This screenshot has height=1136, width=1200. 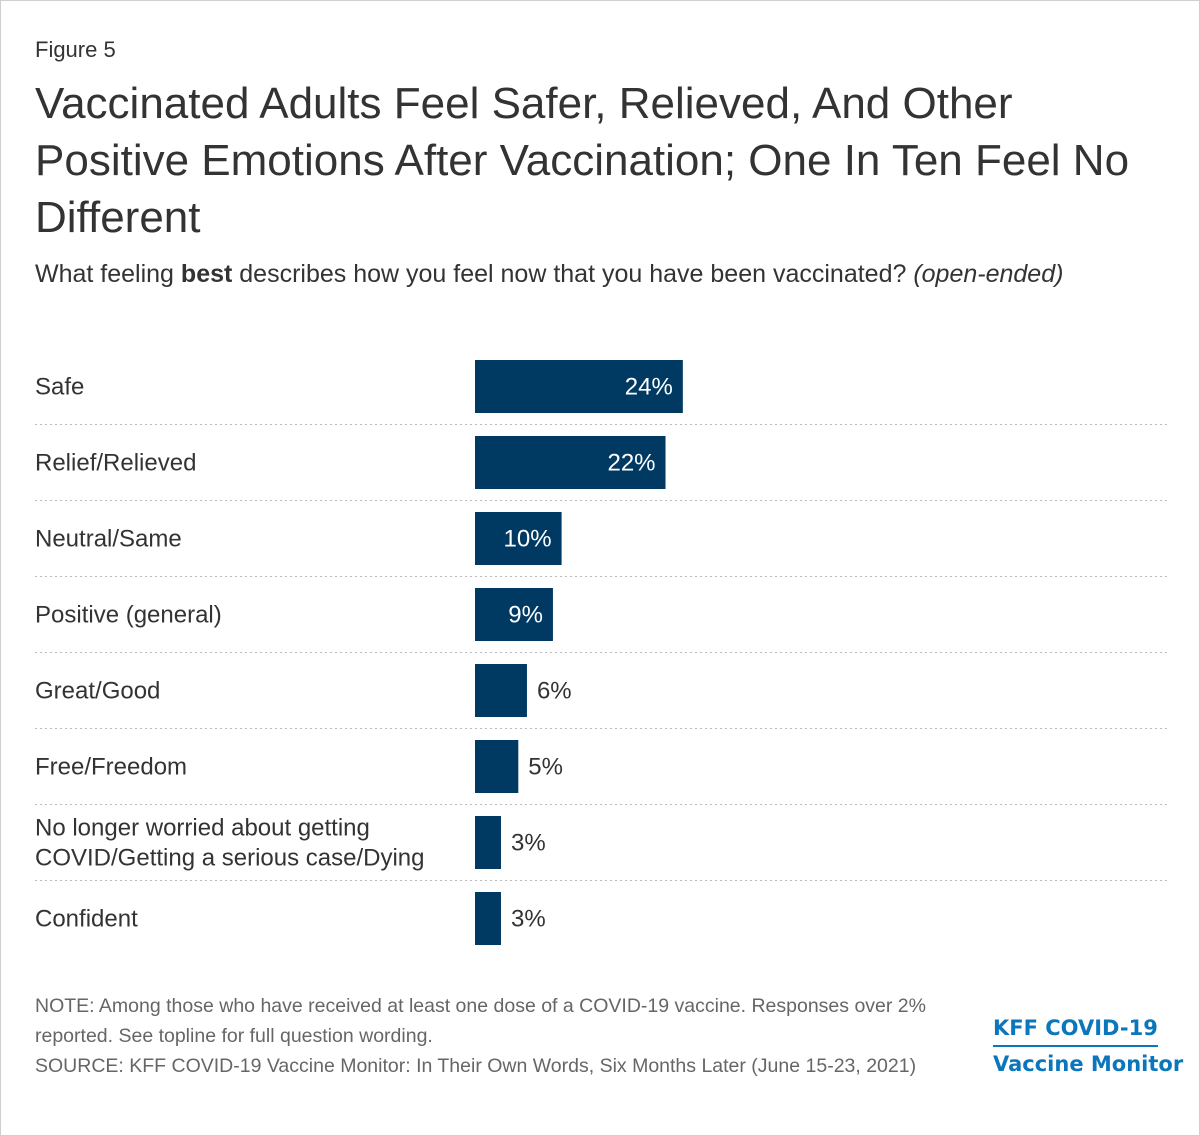 What do you see at coordinates (108, 539) in the screenshot?
I see `category-label: Neutral/Same` at bounding box center [108, 539].